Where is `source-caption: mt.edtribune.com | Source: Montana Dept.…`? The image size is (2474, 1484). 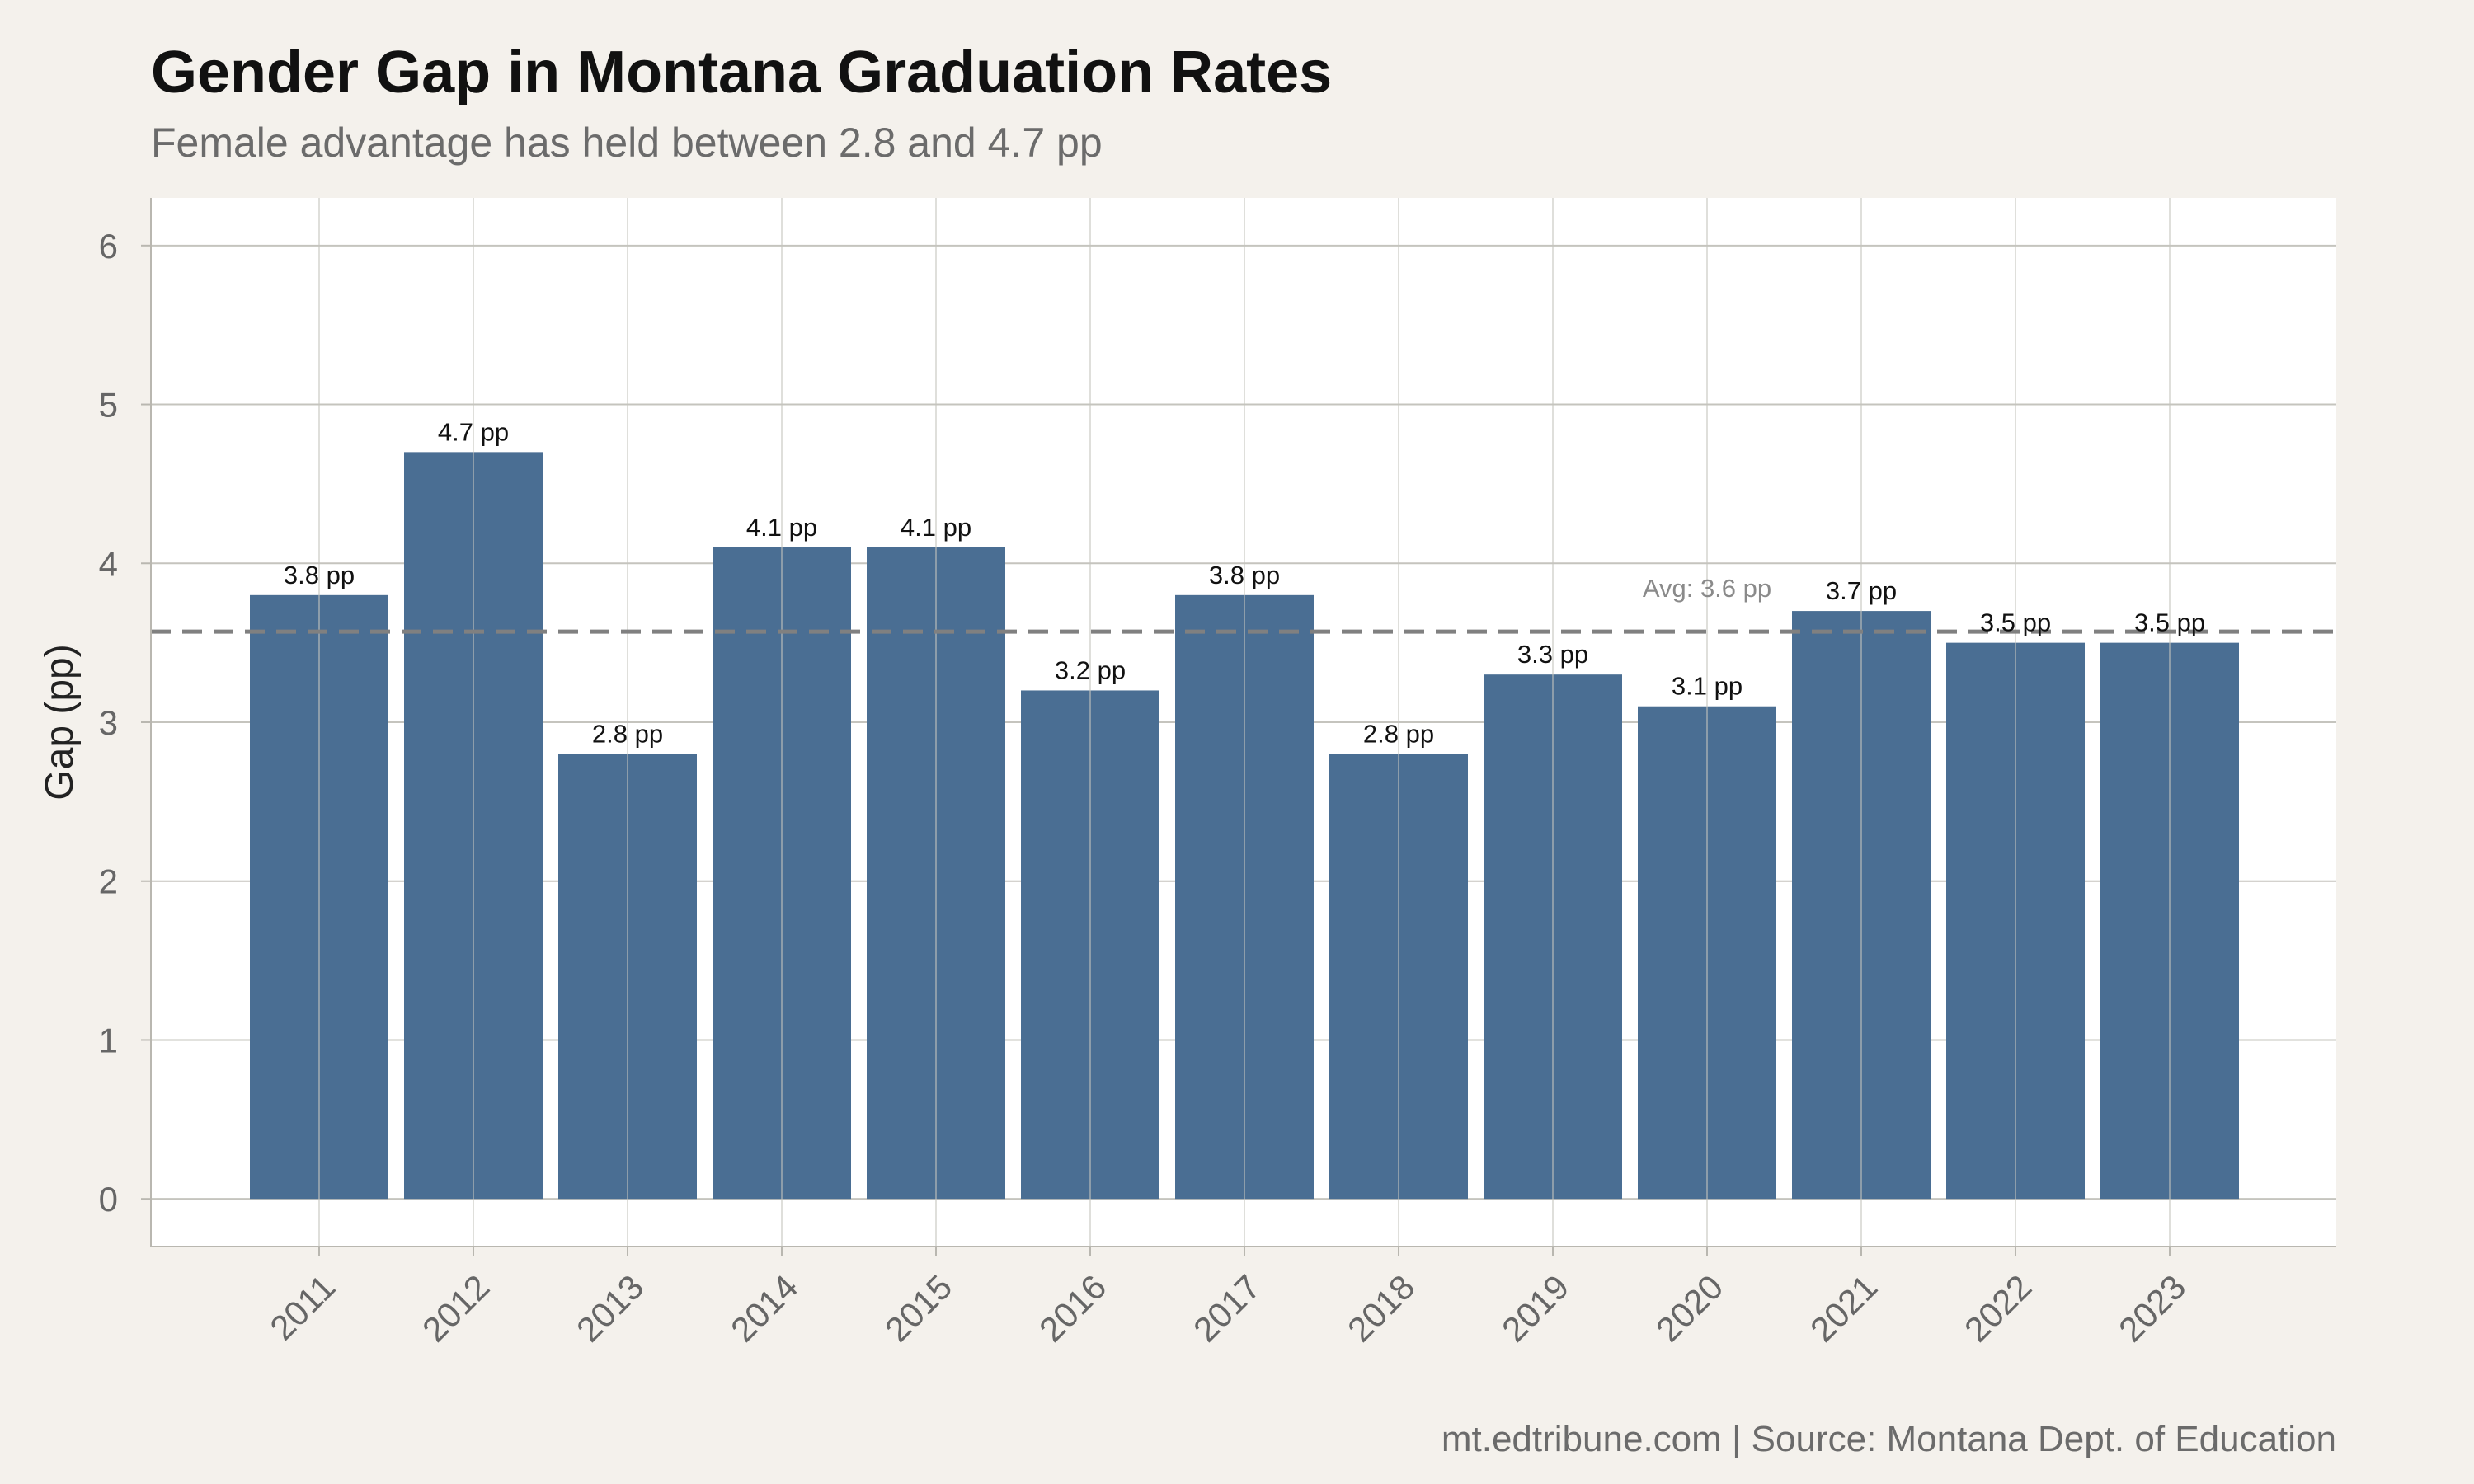
source-caption: mt.edtribune.com | Source: Montana Dept.… is located at coordinates (1889, 1439).